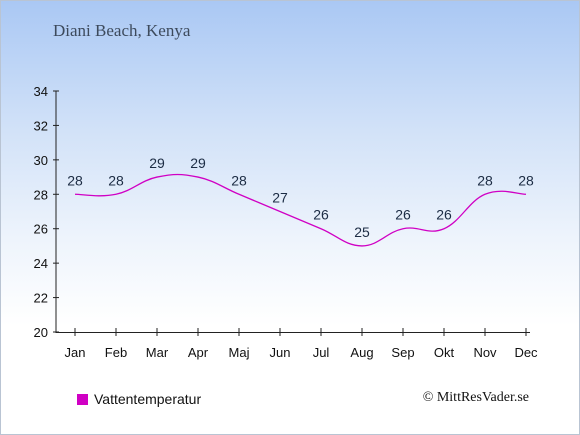 The image size is (580, 435). What do you see at coordinates (41, 160) in the screenshot?
I see `y-tick-label: 30` at bounding box center [41, 160].